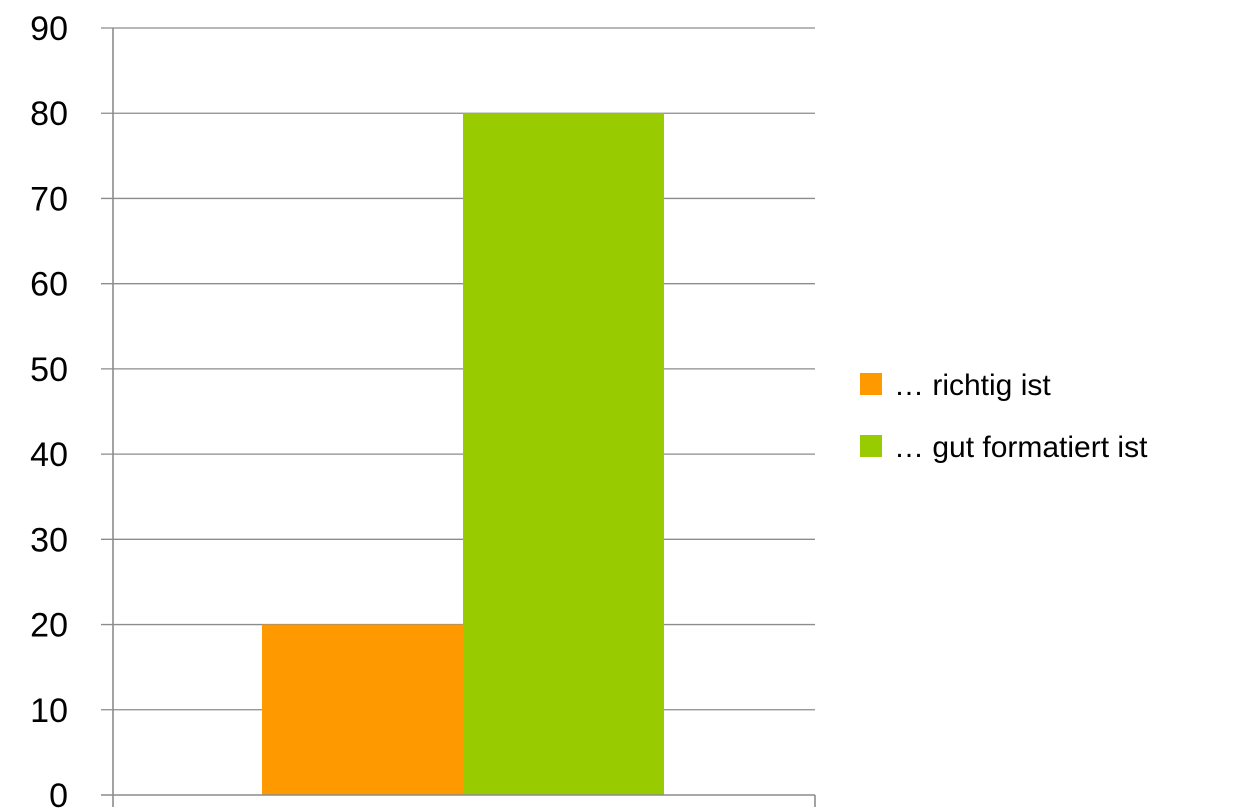 The height and width of the screenshot is (812, 1260). What do you see at coordinates (49, 370) in the screenshot?
I see `y-tick-label-50: 50` at bounding box center [49, 370].